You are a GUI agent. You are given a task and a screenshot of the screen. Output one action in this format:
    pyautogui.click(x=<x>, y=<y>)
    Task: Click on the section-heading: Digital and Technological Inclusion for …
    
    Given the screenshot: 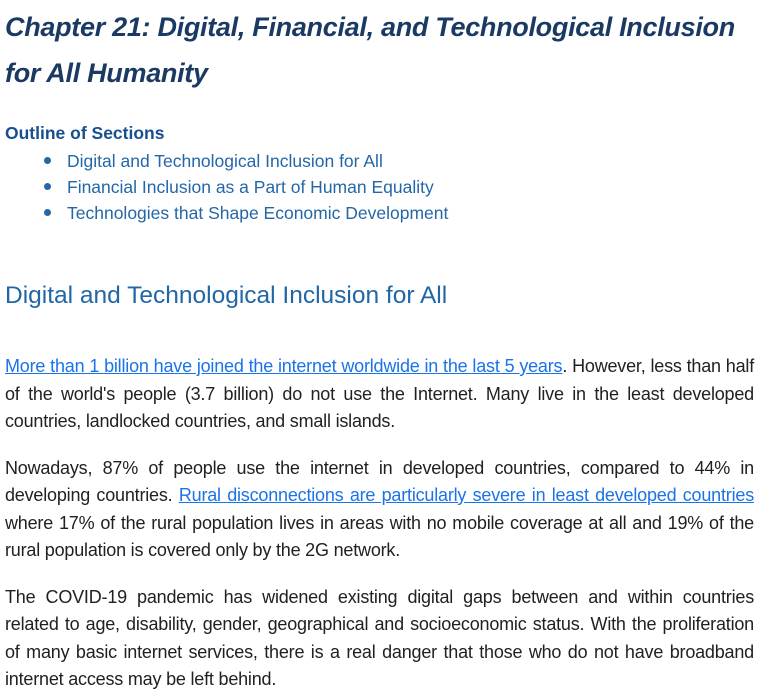 What is the action you would take?
    pyautogui.click(x=226, y=295)
    